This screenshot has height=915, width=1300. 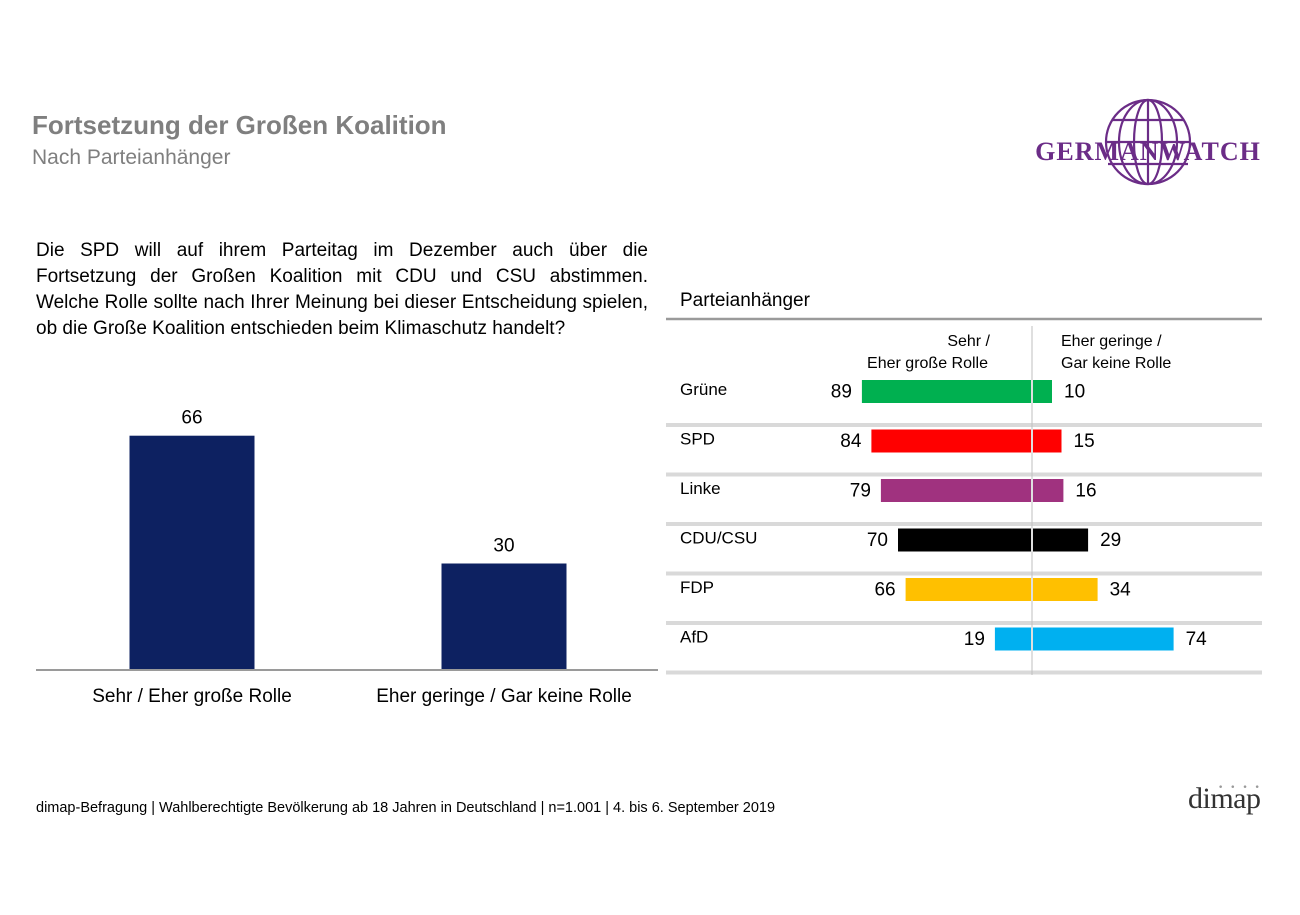 What do you see at coordinates (697, 587) in the screenshot?
I see `party-label: FDP` at bounding box center [697, 587].